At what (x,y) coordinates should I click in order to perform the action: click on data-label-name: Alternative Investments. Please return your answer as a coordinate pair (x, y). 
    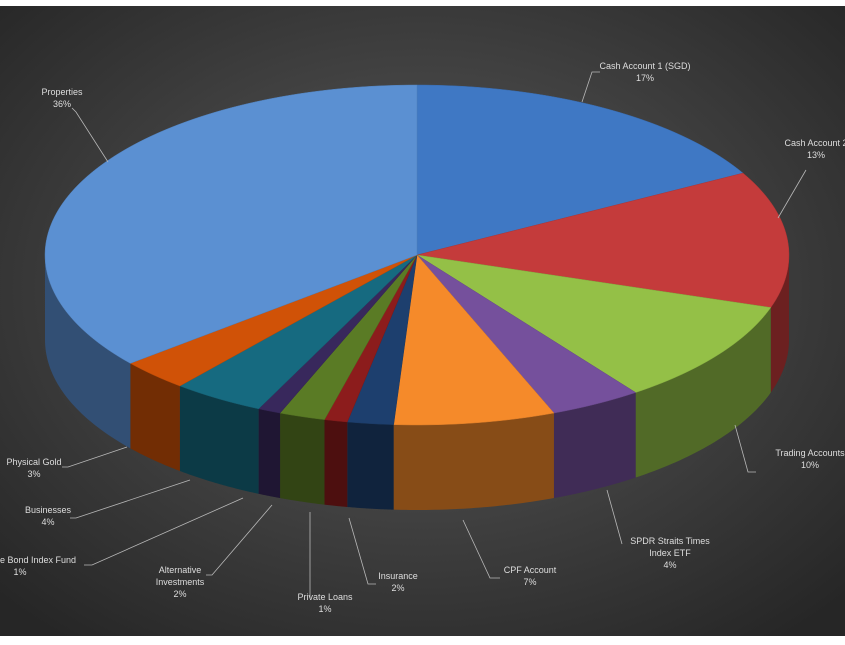
    Looking at the image, I should click on (180, 576).